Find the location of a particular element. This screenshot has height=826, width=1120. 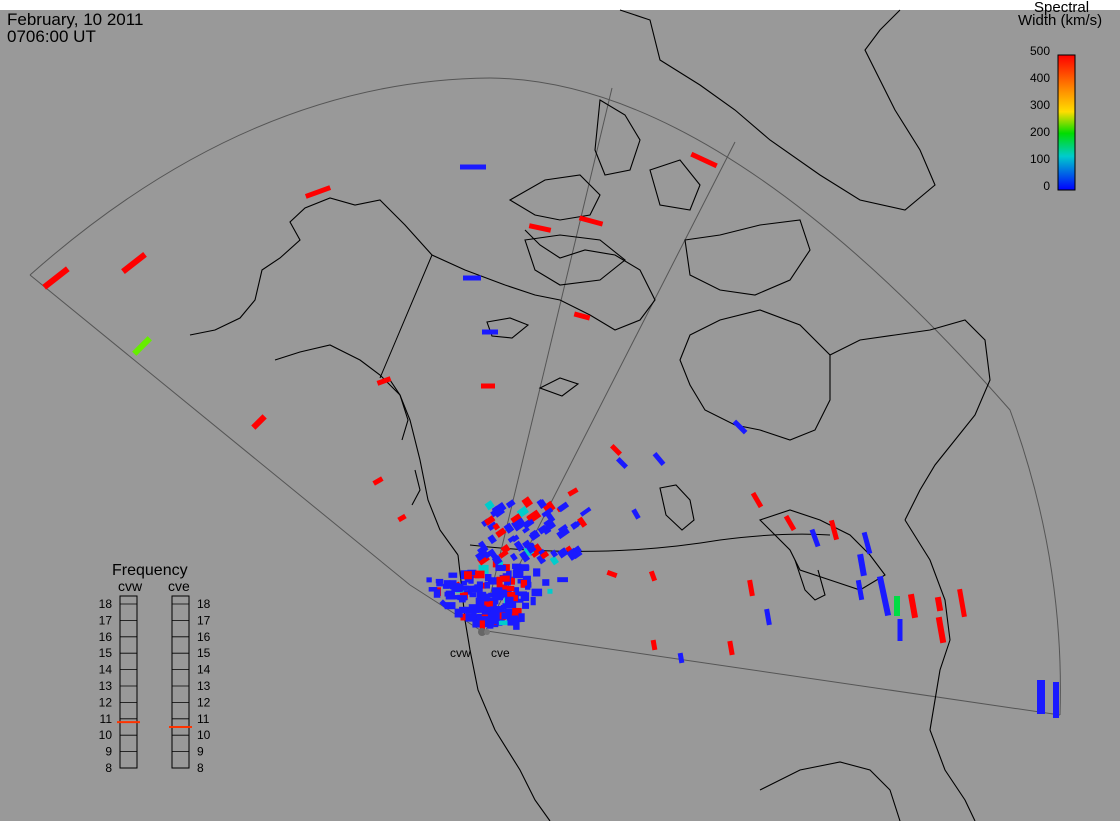

radar-site-cvw is located at coordinates (482, 632).